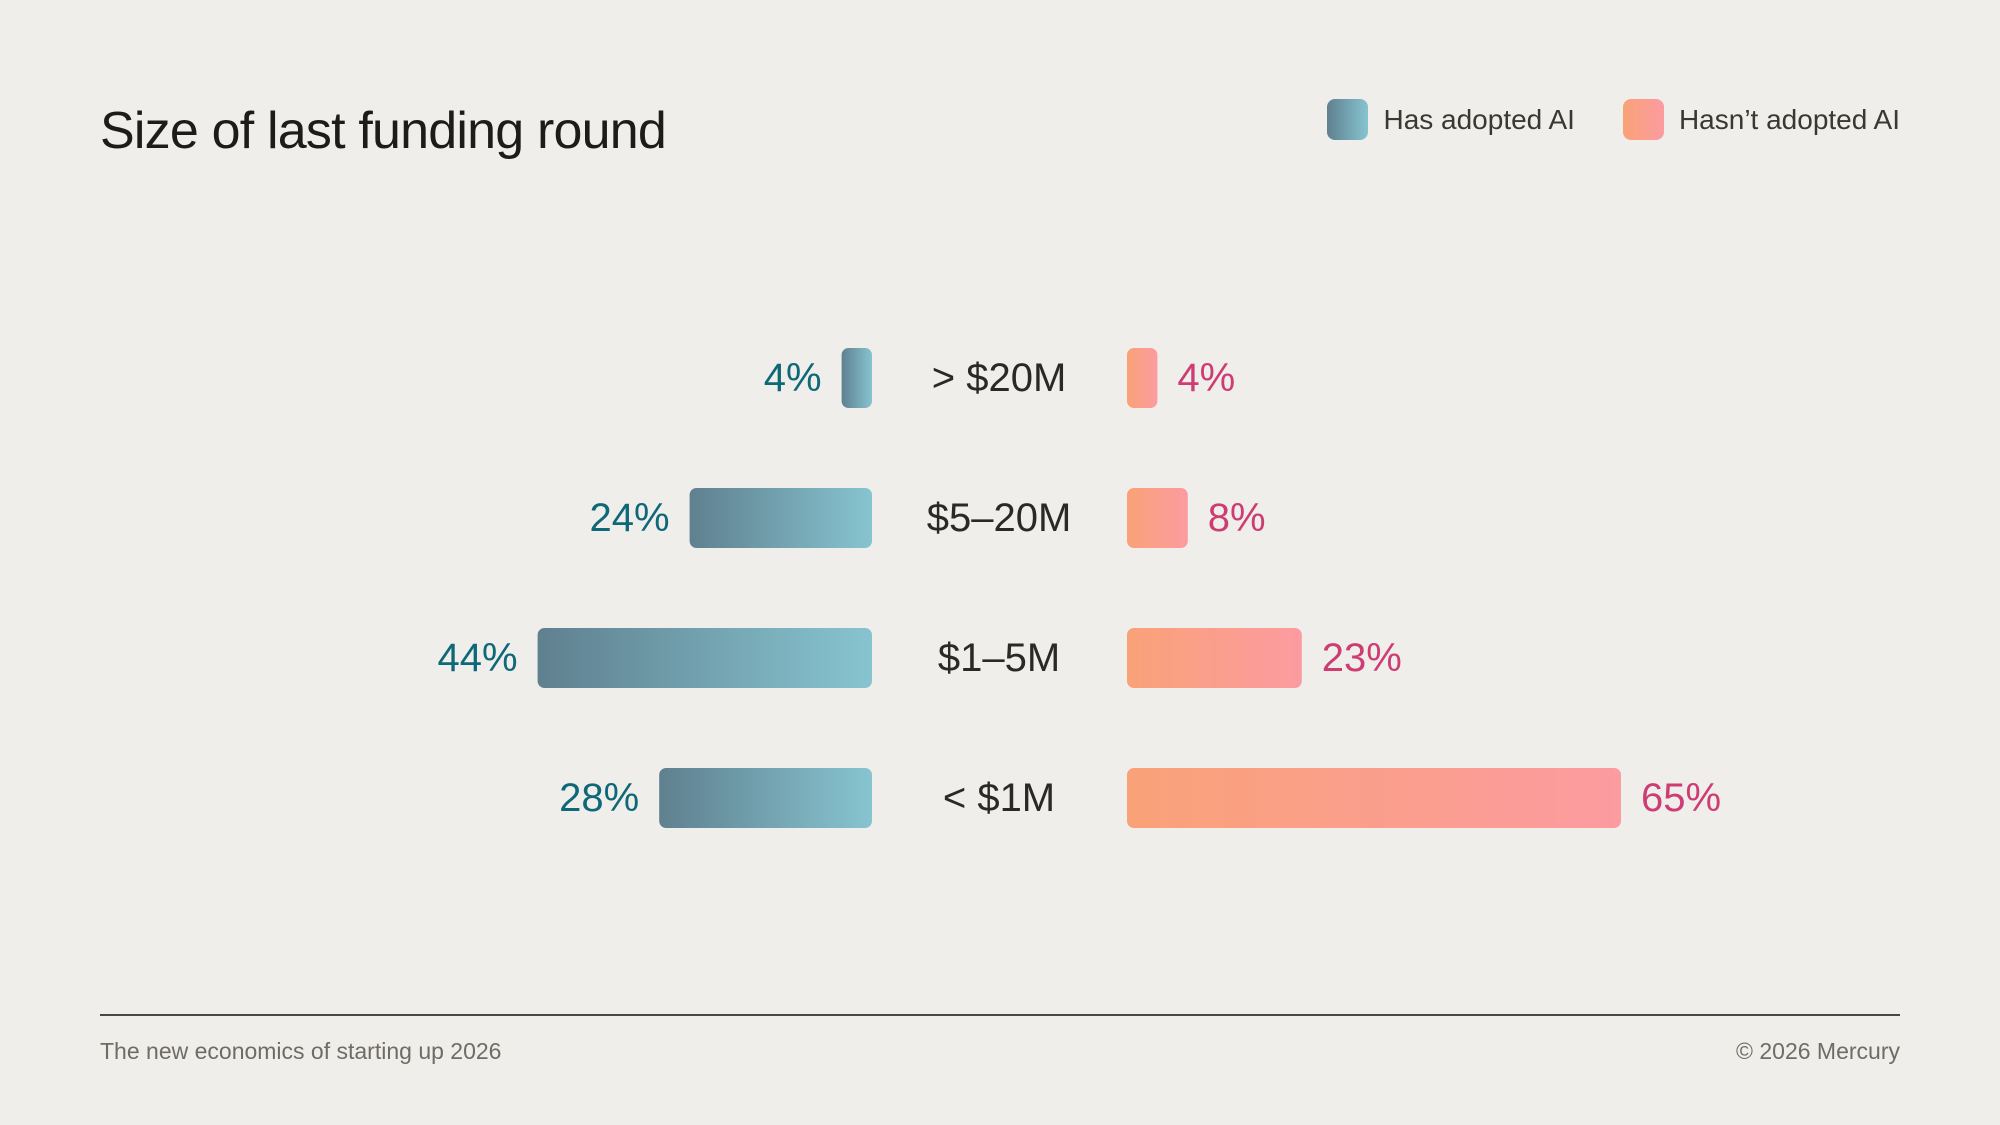 The width and height of the screenshot is (2000, 1125). What do you see at coordinates (301, 1051) in the screenshot?
I see `footer-report-title: The new economics of starting up 2026` at bounding box center [301, 1051].